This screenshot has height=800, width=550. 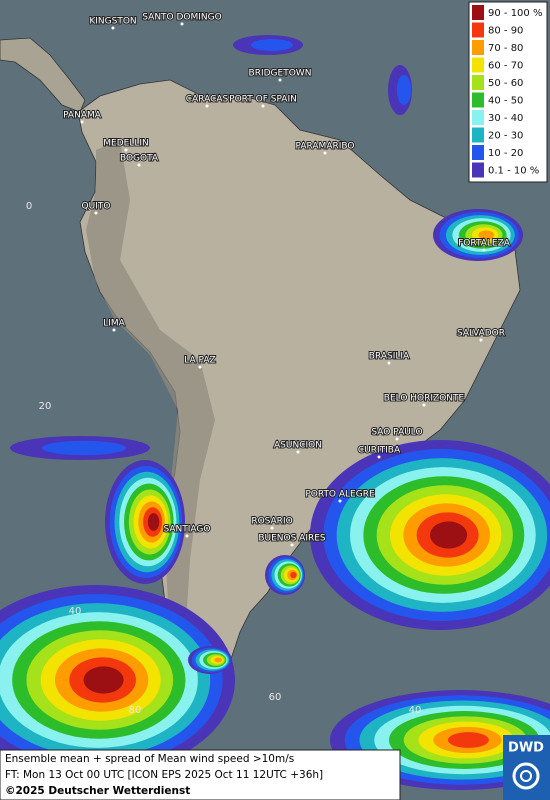 I want to click on city-label: ASUNCION, so click(x=298, y=446).